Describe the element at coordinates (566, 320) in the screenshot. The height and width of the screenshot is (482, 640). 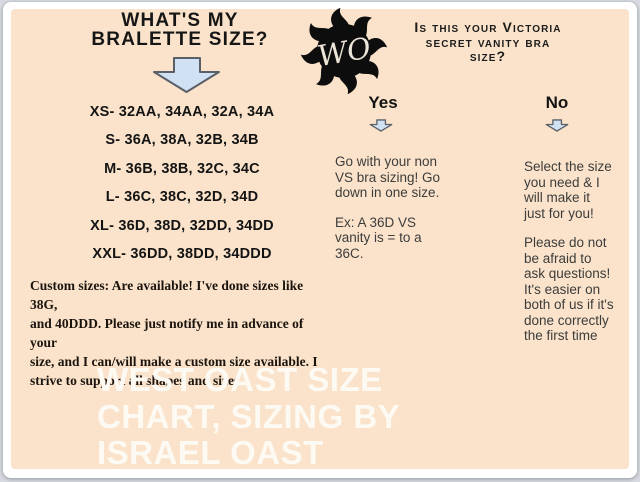
I see `no-text-line: done correctly` at that location.